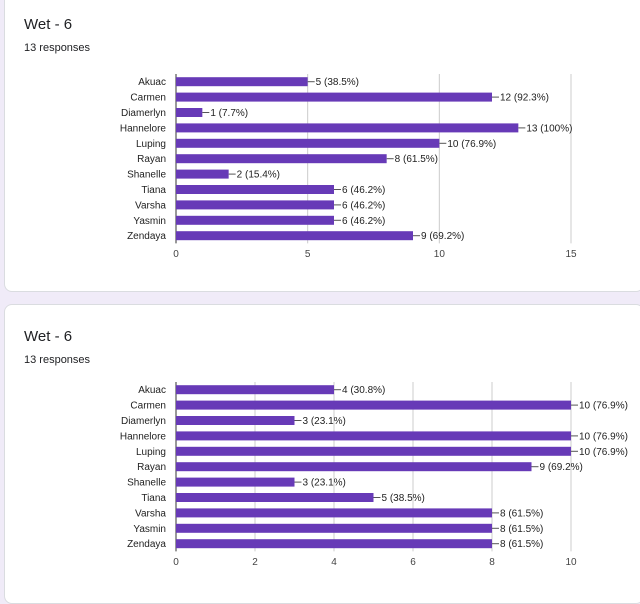  I want to click on x-tick-label: 5, so click(308, 254).